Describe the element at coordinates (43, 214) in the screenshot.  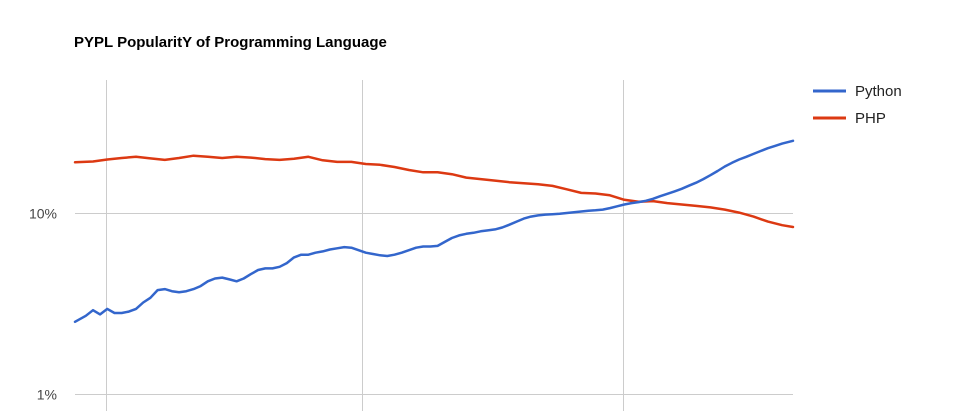
I see `y-tick-label: 10%` at that location.